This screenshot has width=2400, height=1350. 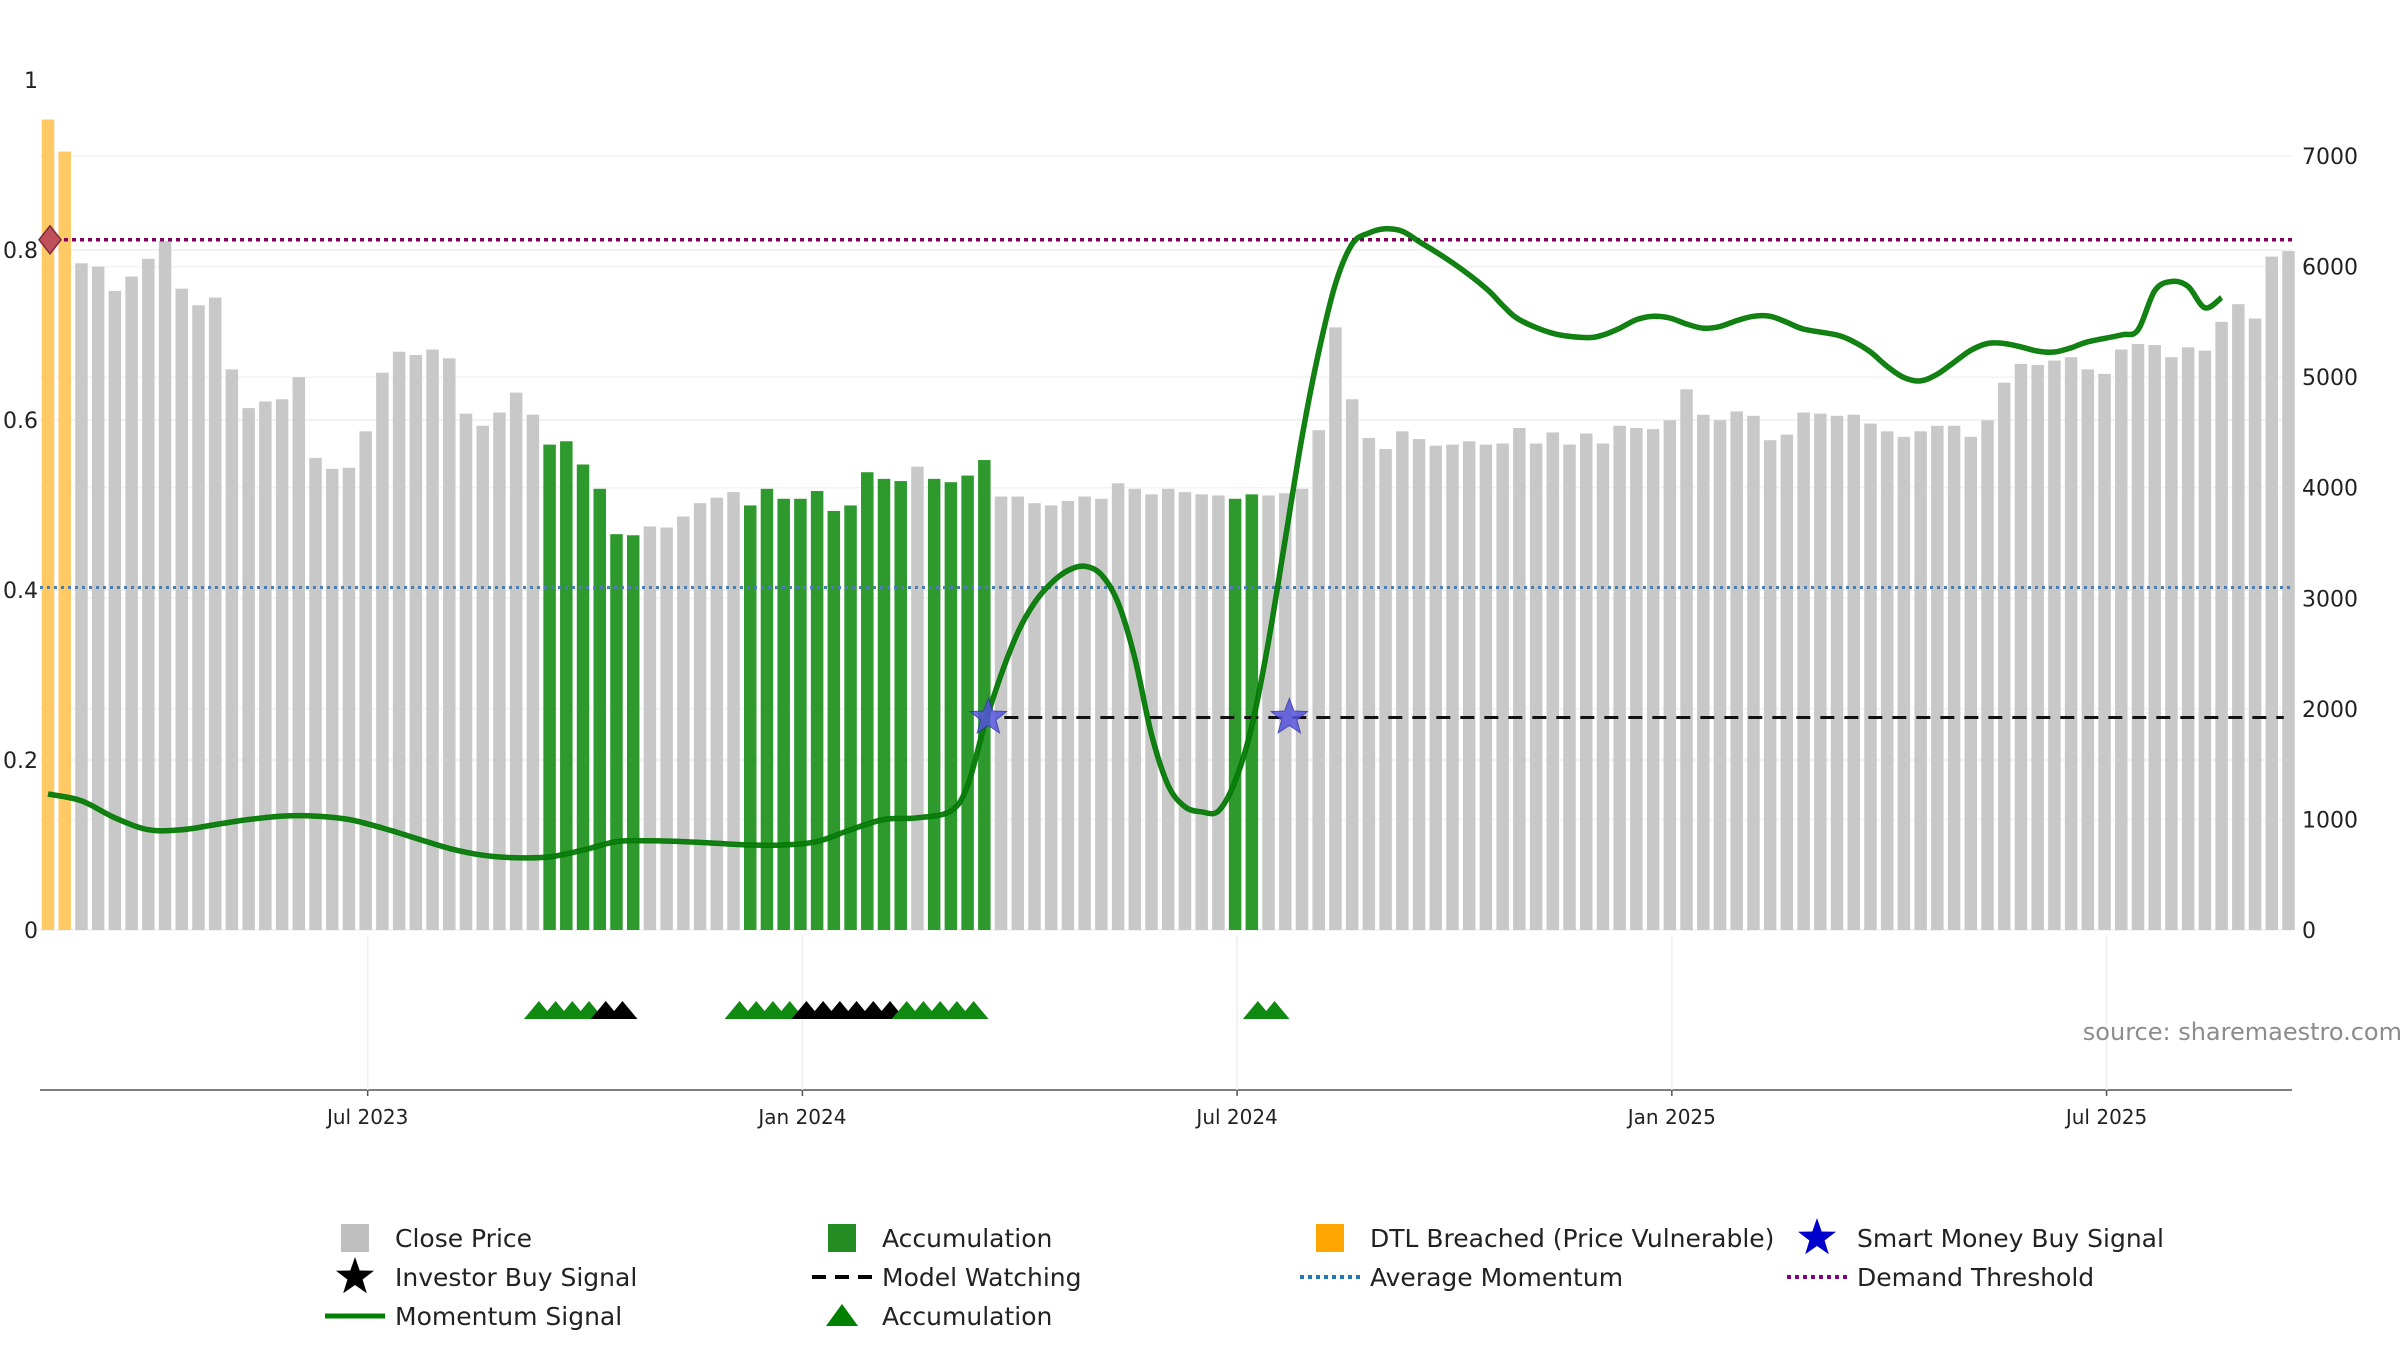 I want to click on x-tick-label: Jan 2024, so click(x=801, y=1117).